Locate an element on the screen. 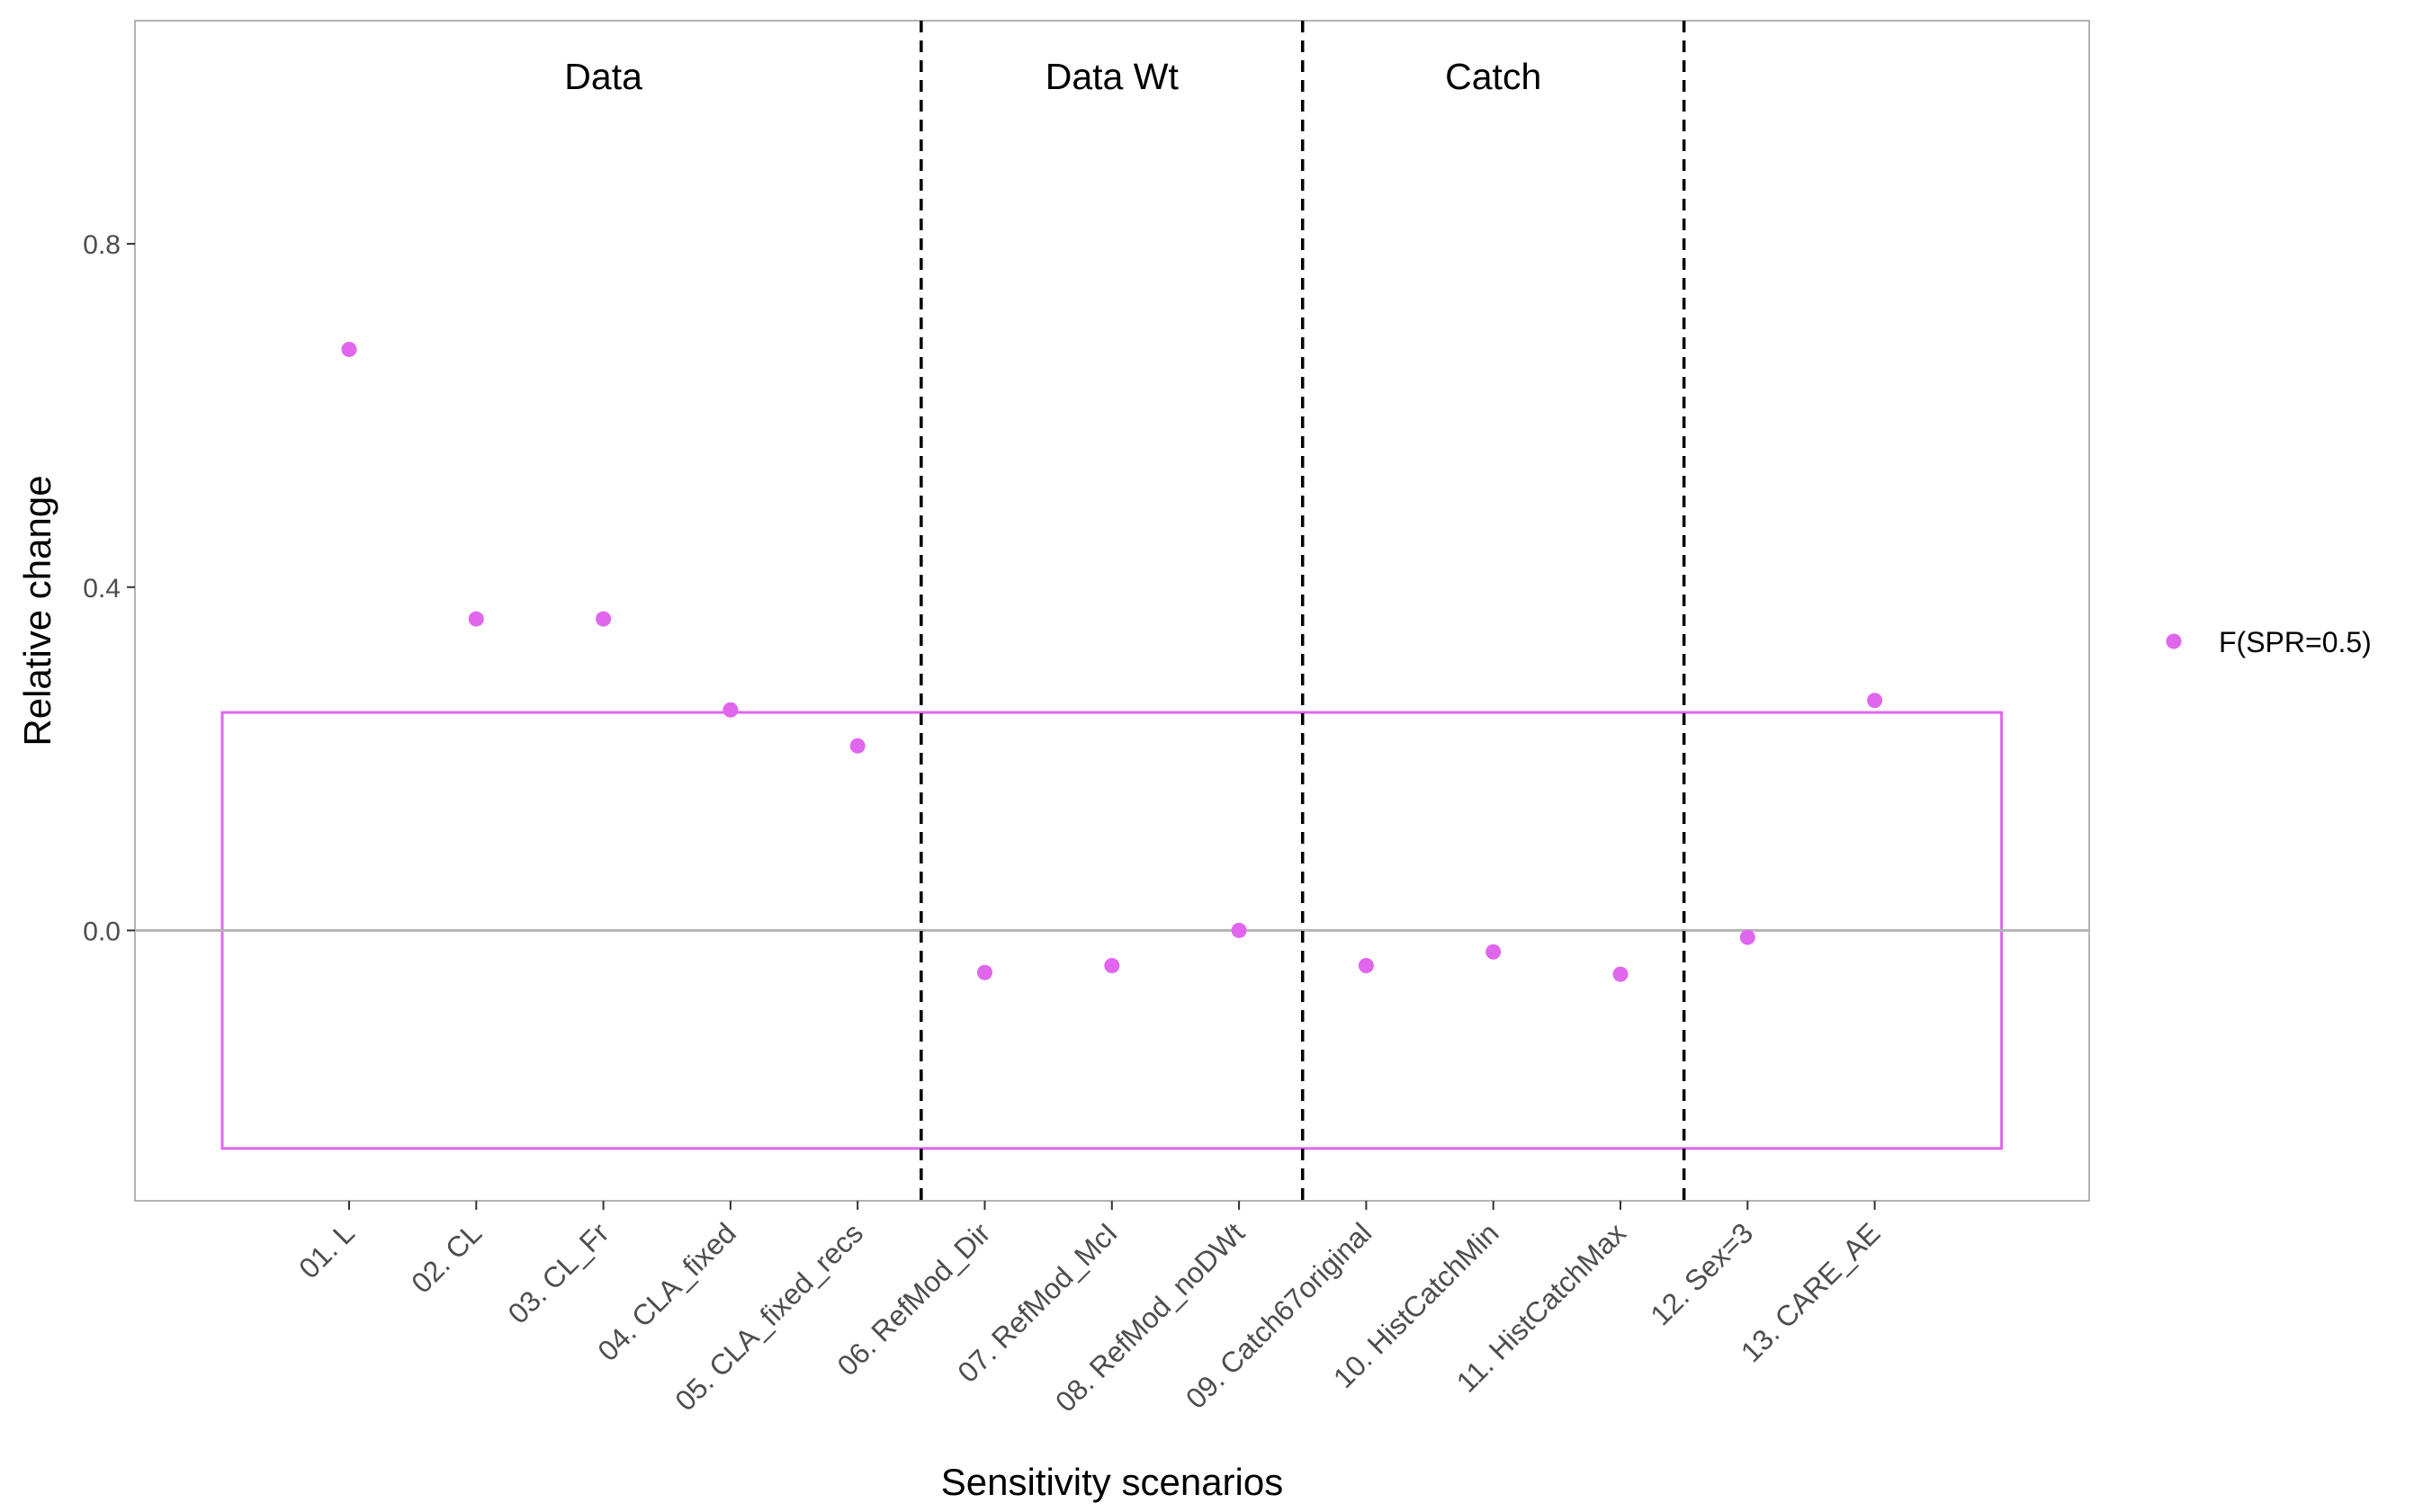  y-tick-label: 0.4 is located at coordinates (102, 589).